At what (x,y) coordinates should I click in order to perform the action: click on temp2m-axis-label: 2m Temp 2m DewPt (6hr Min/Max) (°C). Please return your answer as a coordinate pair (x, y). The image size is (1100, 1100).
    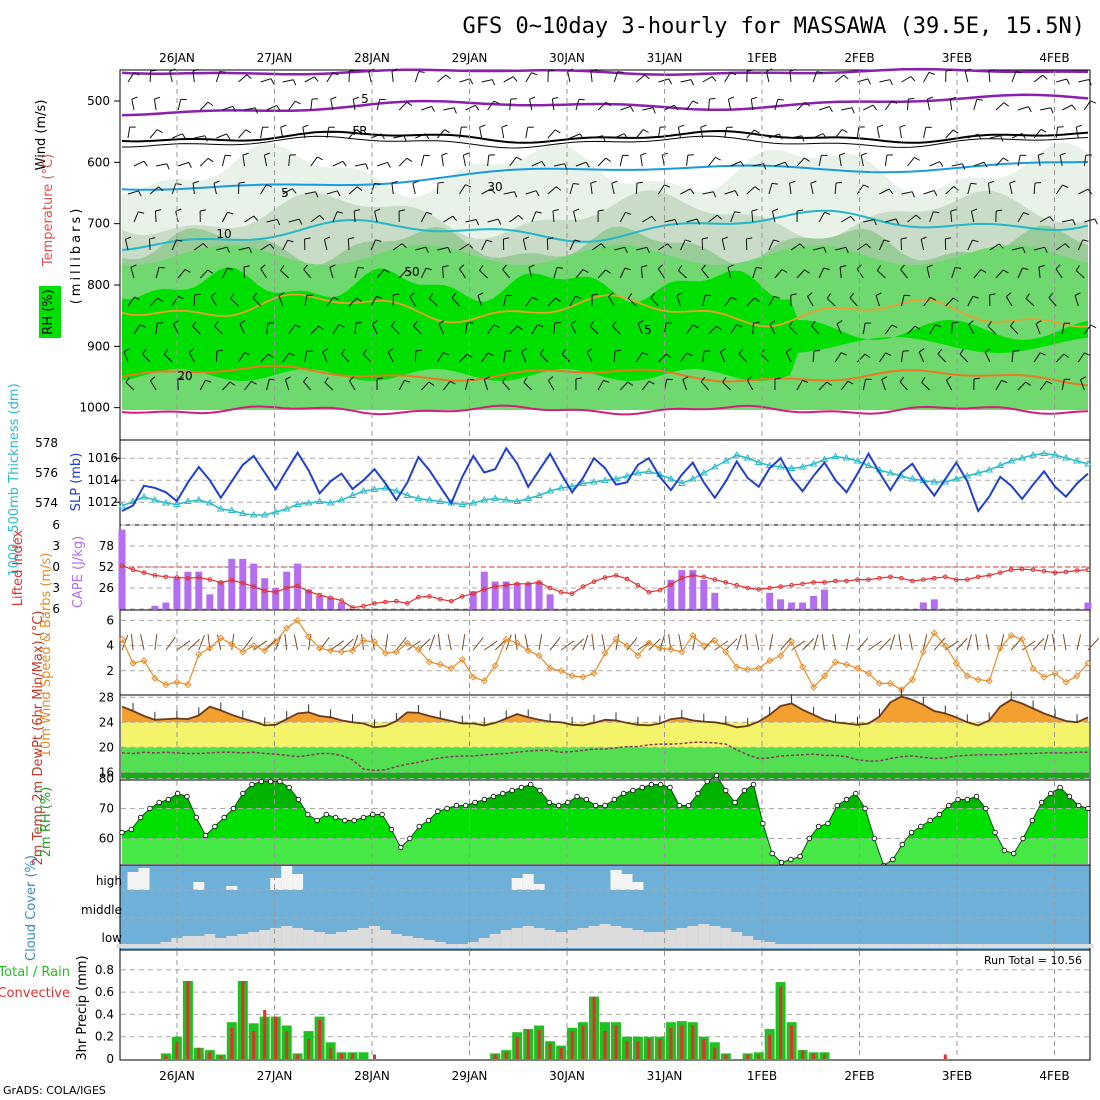
    Looking at the image, I should click on (38, 738).